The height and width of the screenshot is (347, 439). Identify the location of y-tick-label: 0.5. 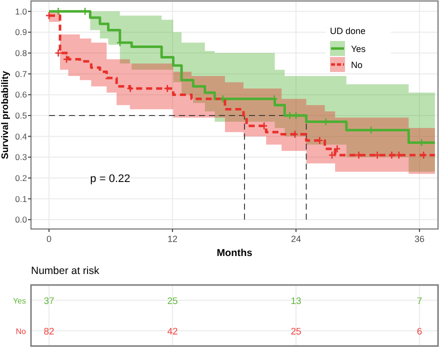
(21, 115).